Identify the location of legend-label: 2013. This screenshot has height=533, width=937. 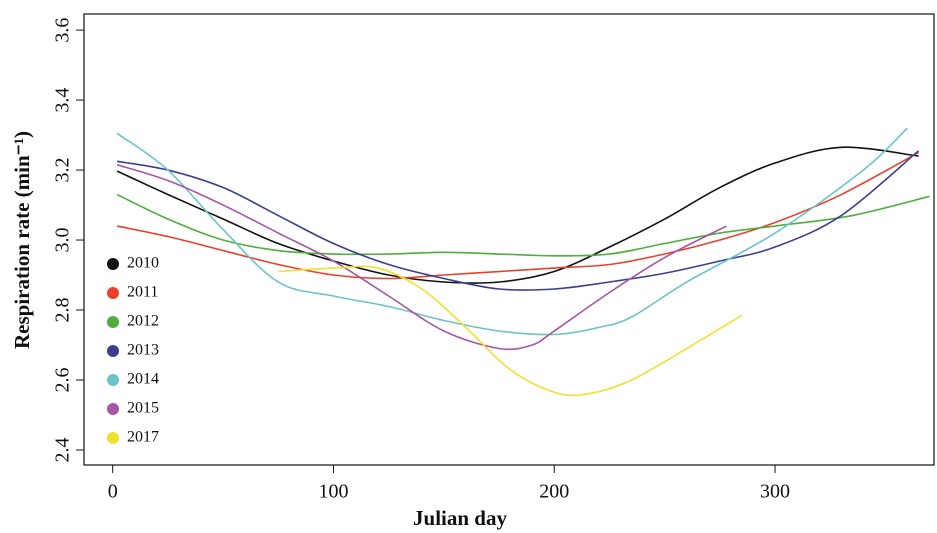
(143, 350).